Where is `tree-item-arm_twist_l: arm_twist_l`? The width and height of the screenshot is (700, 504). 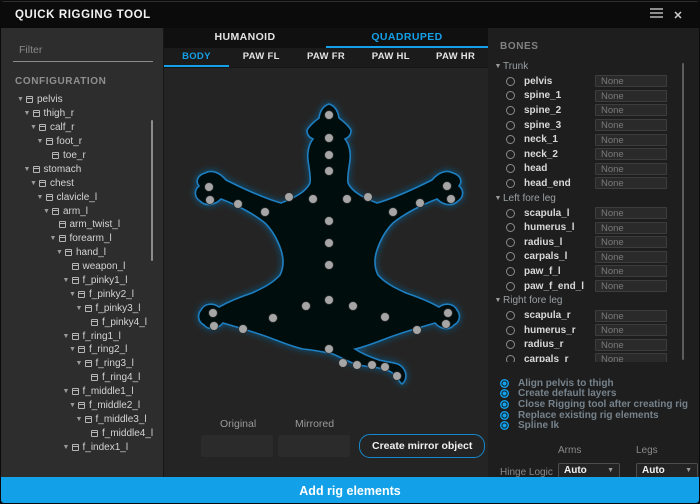
tree-item-arm_twist_l: arm_twist_l is located at coordinates (82, 225).